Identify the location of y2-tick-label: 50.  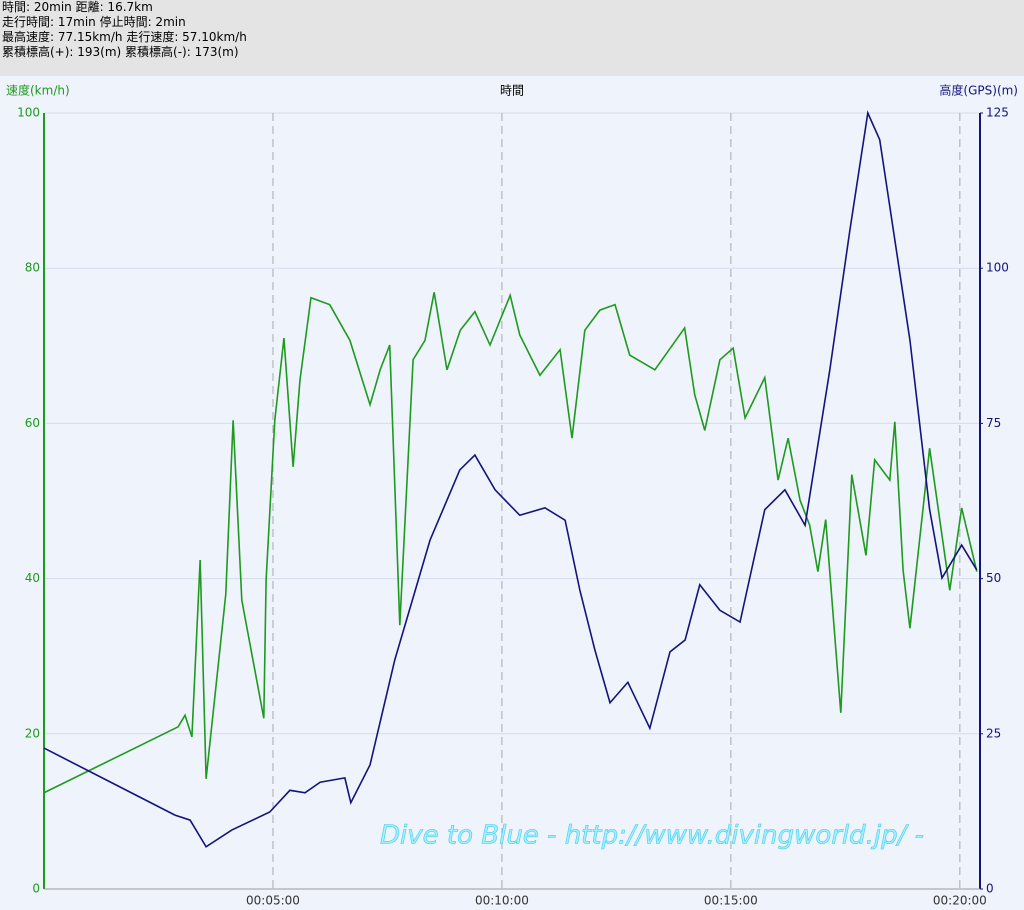
(993, 578).